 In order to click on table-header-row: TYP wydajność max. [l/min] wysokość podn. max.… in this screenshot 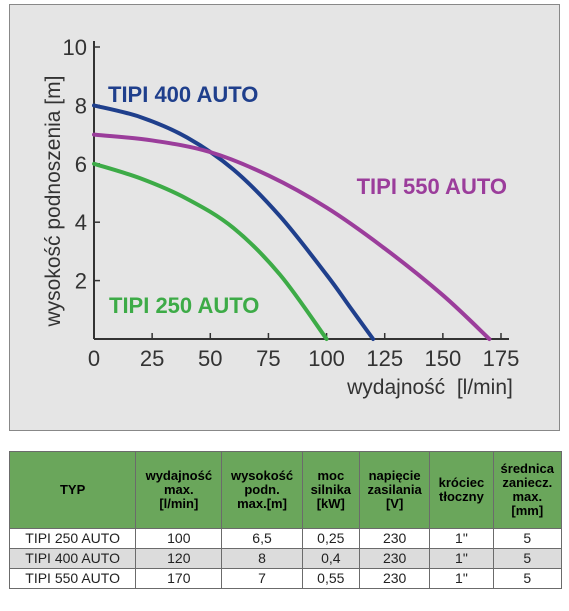, I will do `click(285, 490)`.